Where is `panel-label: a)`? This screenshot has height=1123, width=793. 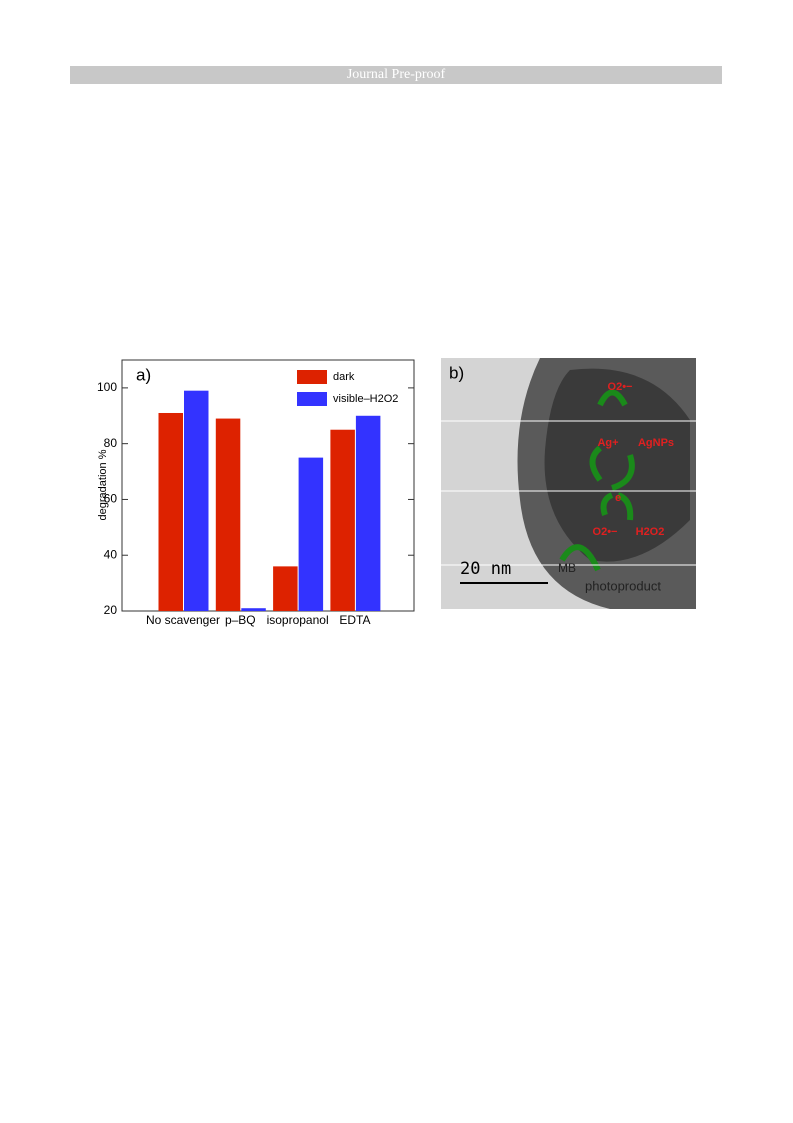 panel-label: a) is located at coordinates (143, 374).